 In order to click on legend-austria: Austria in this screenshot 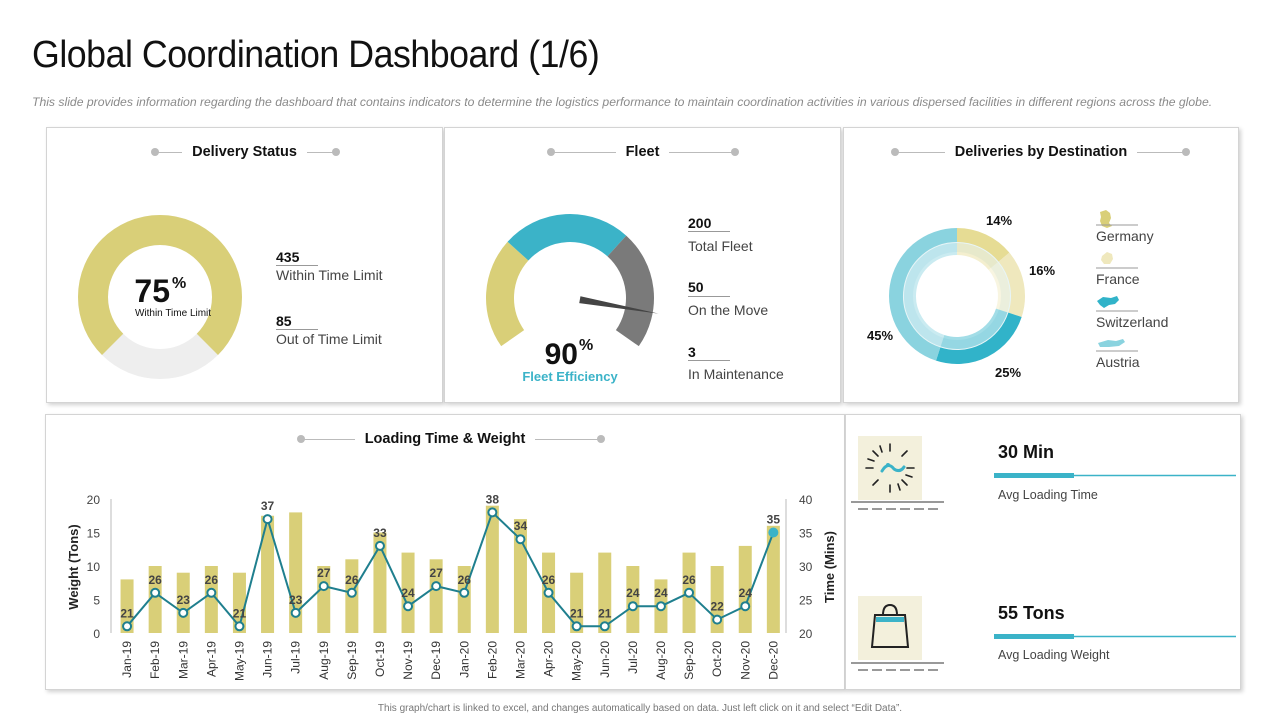, I will do `click(1118, 362)`.